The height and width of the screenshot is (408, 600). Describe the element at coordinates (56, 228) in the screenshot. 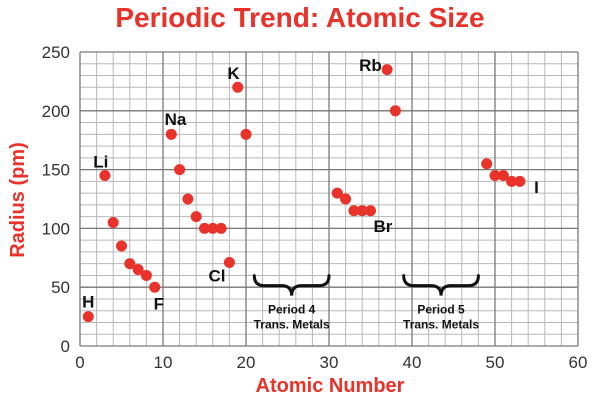

I see `y-tick-label: 100` at that location.